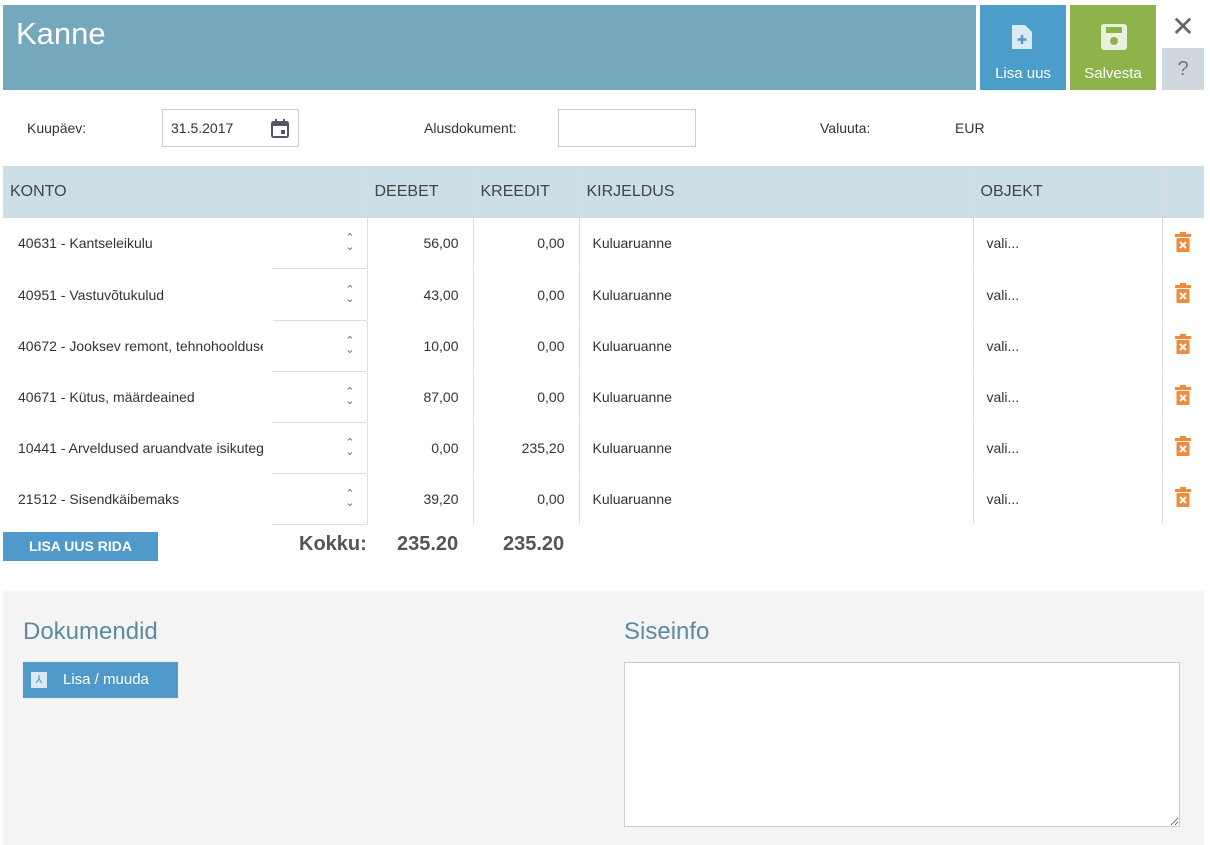 This screenshot has height=845, width=1210. I want to click on konto-select: 40671 - Kütus, määrdeained ⌃ ⌄, so click(185, 397).